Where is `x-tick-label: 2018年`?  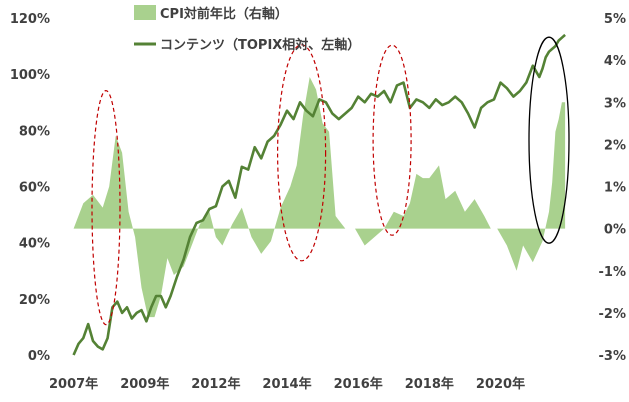 x-tick-label: 2018年 is located at coordinates (429, 384).